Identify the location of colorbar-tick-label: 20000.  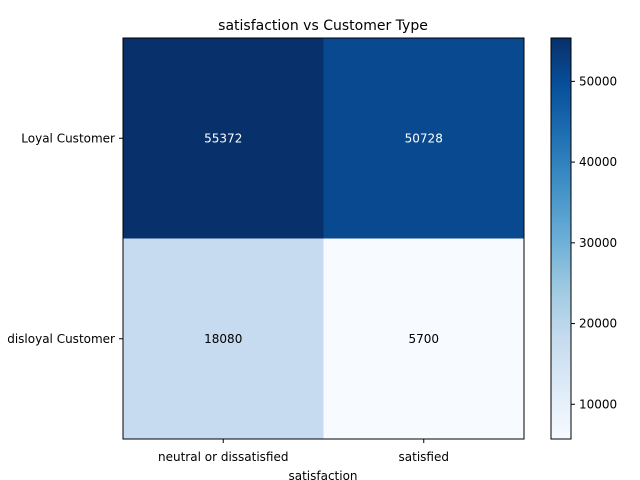
(598, 324).